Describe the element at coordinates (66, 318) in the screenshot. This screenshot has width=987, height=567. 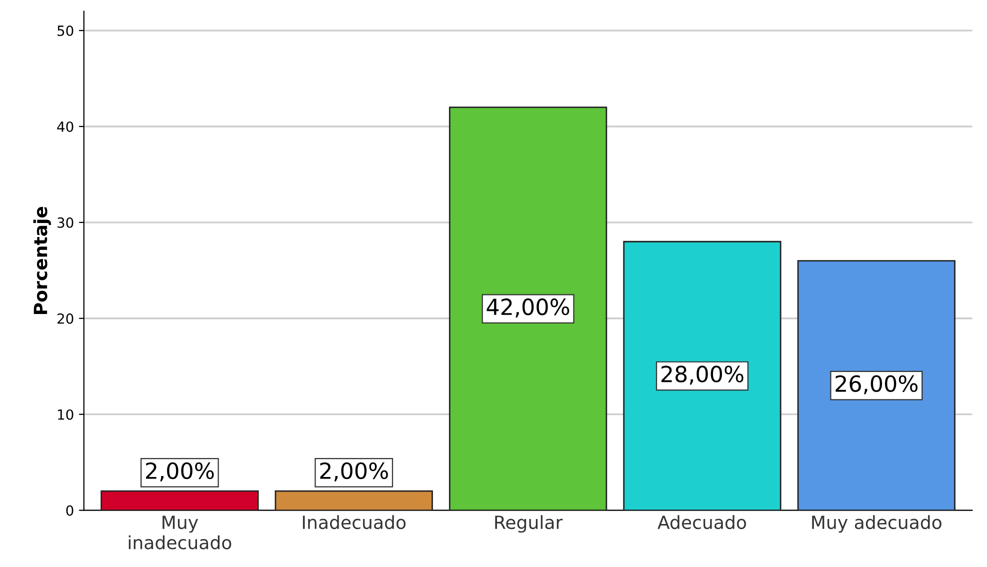
I see `y-tick-label: 20` at that location.